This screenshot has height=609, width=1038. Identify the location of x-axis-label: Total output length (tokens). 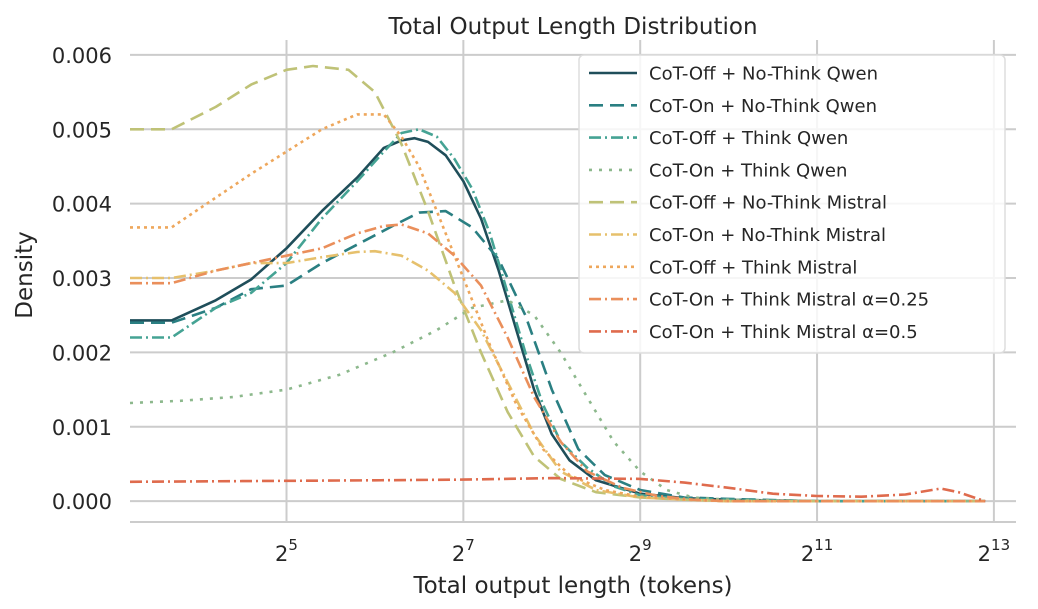
(572, 586).